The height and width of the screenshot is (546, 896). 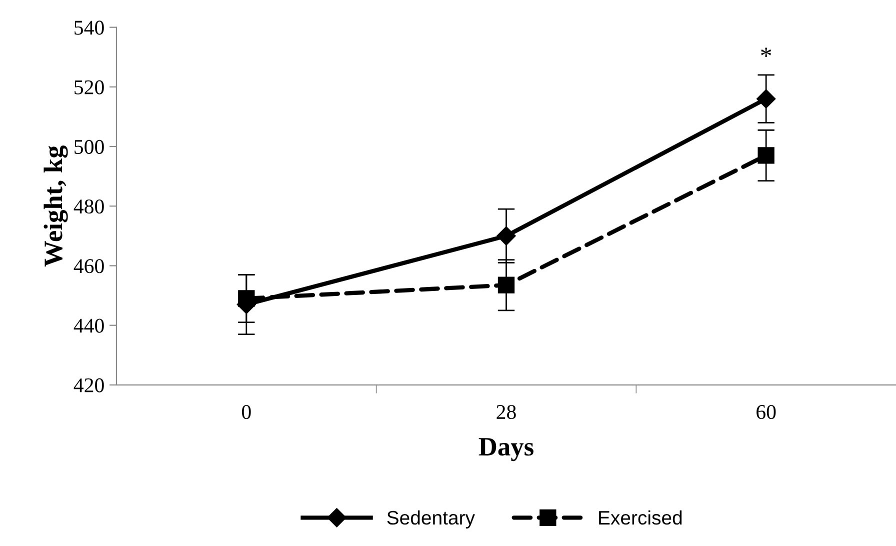 What do you see at coordinates (766, 52) in the screenshot?
I see `annotation: *` at bounding box center [766, 52].